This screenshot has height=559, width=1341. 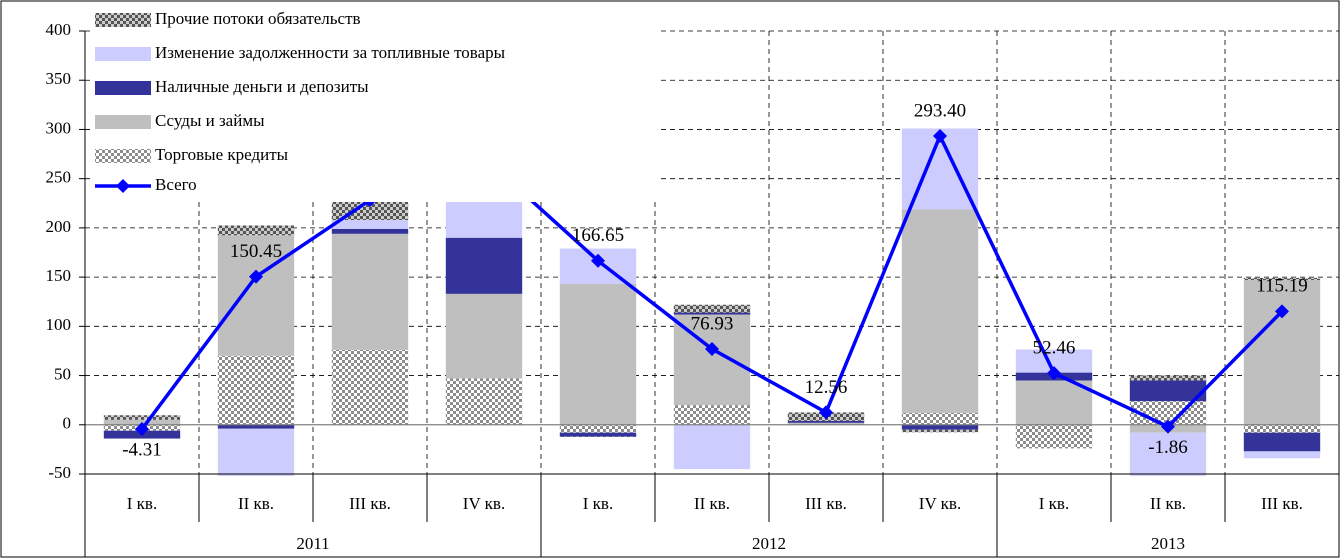 I want to click on y-tick-label: 0, so click(x=67, y=423).